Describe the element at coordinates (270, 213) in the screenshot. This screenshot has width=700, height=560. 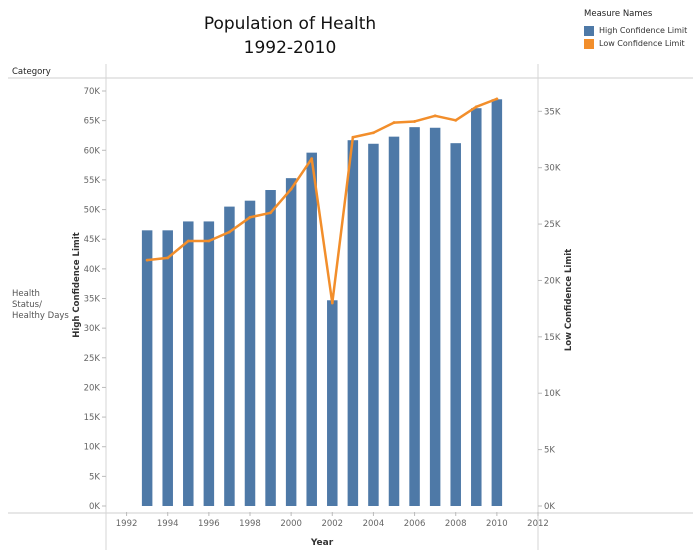
I see `point-low-confidence-1999` at that location.